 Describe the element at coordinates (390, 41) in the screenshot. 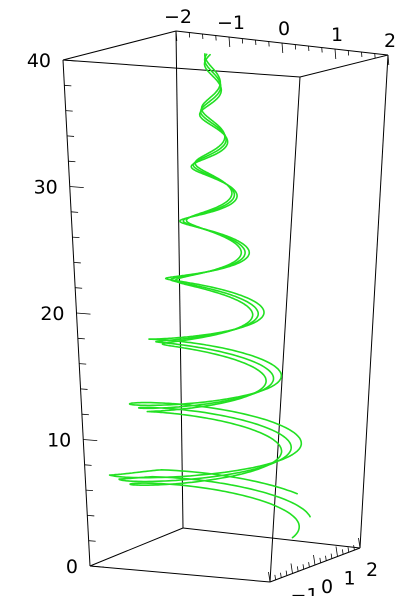

I see `x-tick-label: 2` at that location.